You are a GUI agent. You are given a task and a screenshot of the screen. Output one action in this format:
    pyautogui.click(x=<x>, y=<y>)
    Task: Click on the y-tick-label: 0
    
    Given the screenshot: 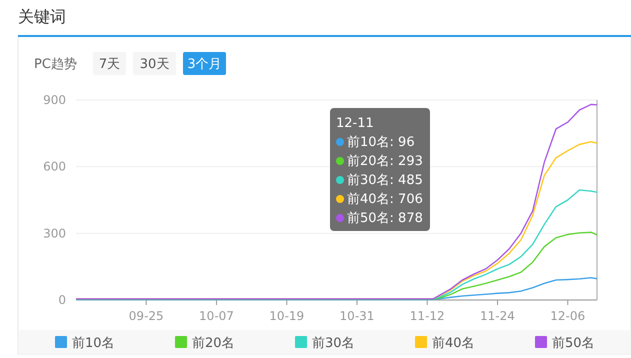 What is the action you would take?
    pyautogui.click(x=62, y=300)
    